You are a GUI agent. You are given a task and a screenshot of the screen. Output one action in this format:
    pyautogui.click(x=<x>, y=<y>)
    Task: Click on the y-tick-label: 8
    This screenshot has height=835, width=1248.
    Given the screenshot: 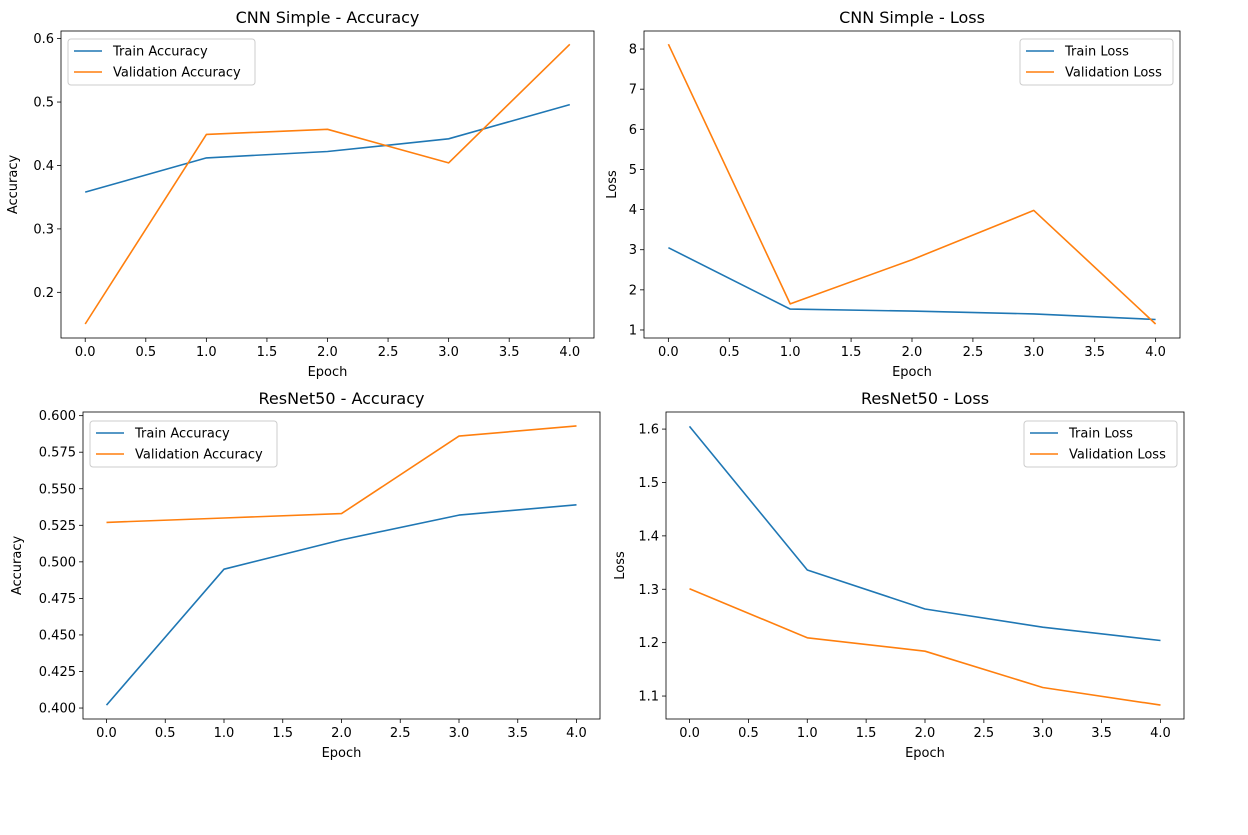 What is the action you would take?
    pyautogui.click(x=633, y=50)
    